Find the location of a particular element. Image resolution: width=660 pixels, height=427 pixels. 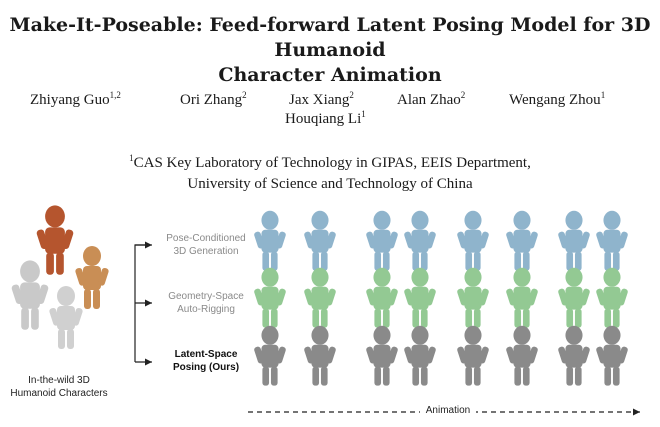

posed-character-r2-c3 is located at coordinates (382, 297).